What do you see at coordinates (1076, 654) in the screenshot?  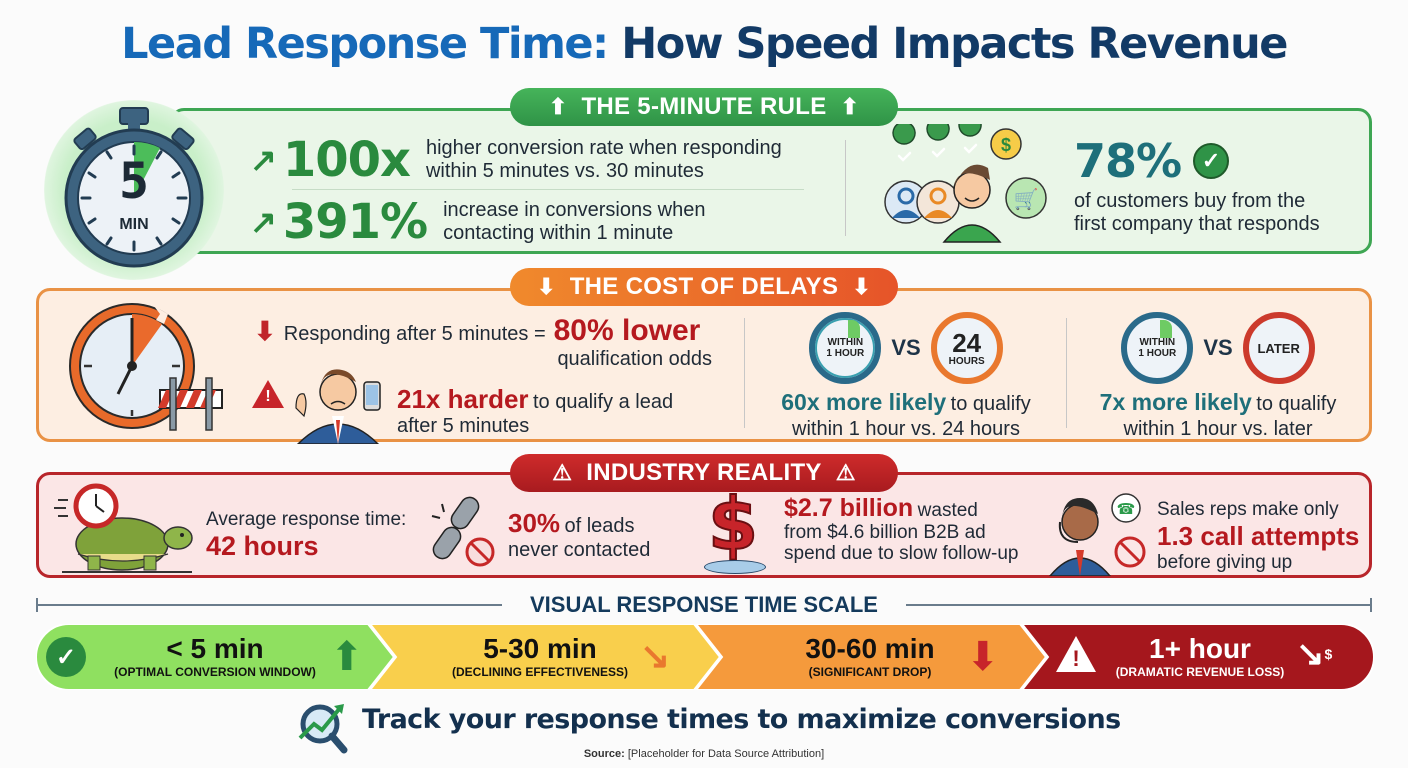 I see `warning-triangle-icon` at bounding box center [1076, 654].